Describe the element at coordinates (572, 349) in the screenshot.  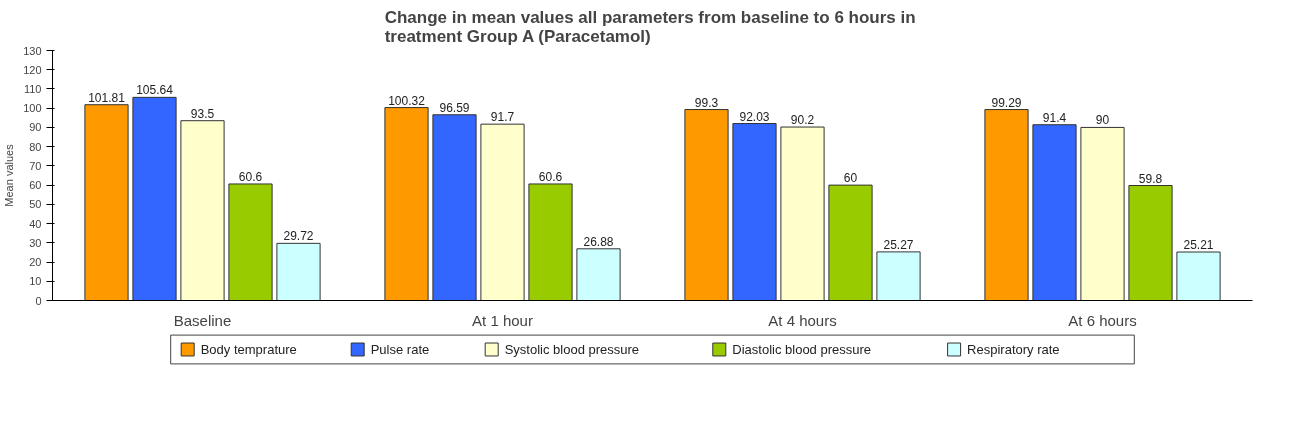
I see `legend-label: Systolic blood pressure` at that location.